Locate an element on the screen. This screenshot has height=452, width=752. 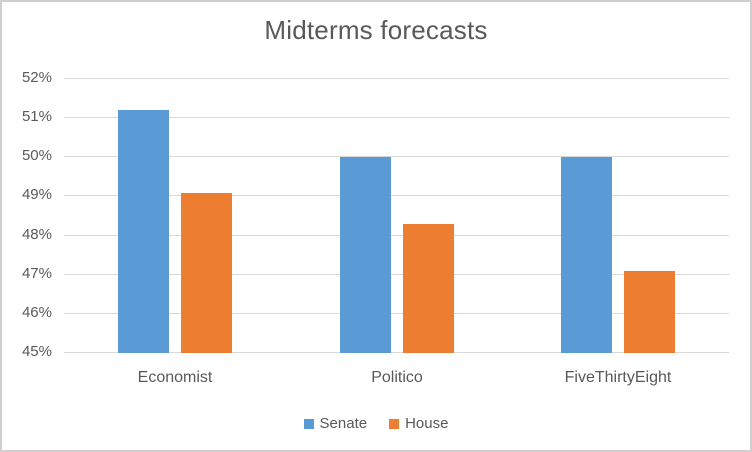
legend-item-senate: Senate is located at coordinates (335, 423).